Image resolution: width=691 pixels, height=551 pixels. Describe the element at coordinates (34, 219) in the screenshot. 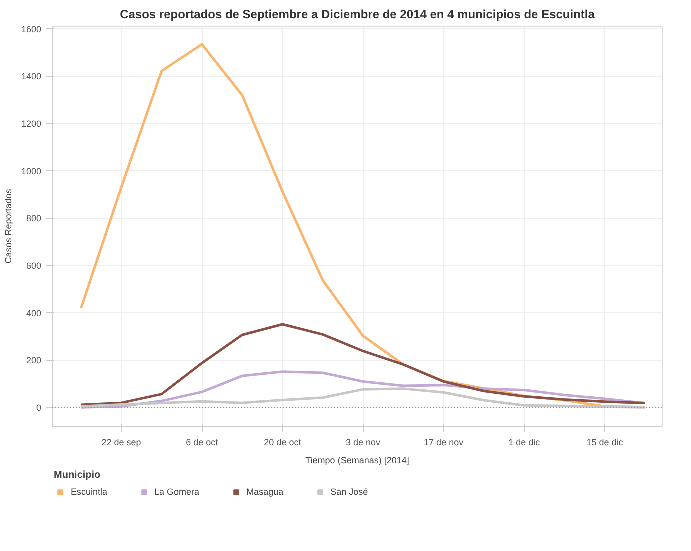

I see `y-tick-label: 800` at that location.